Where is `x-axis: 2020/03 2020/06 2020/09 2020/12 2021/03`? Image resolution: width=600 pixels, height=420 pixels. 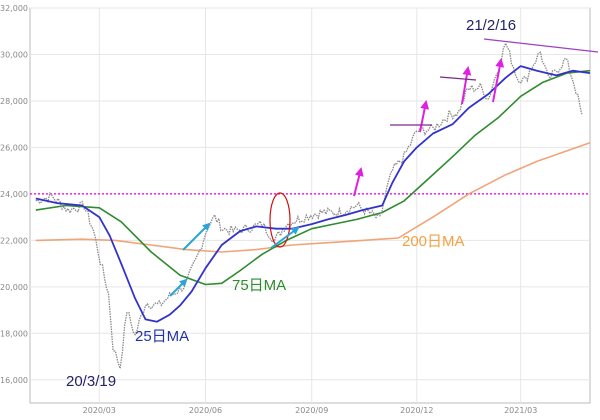
x-axis: 2020/03 2020/06 2020/09 2020/12 2021/03 is located at coordinates (310, 410).